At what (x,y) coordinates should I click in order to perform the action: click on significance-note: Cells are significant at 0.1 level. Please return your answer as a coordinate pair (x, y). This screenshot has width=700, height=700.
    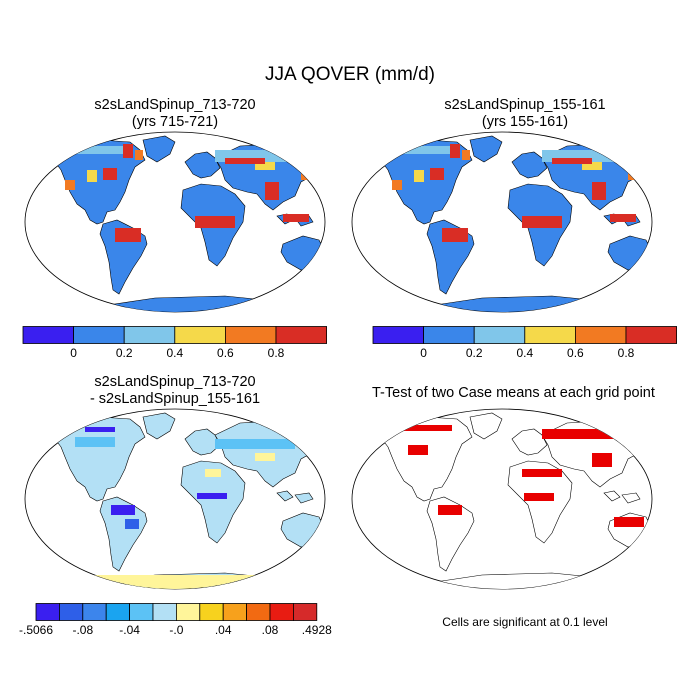
    Looking at the image, I should click on (525, 622).